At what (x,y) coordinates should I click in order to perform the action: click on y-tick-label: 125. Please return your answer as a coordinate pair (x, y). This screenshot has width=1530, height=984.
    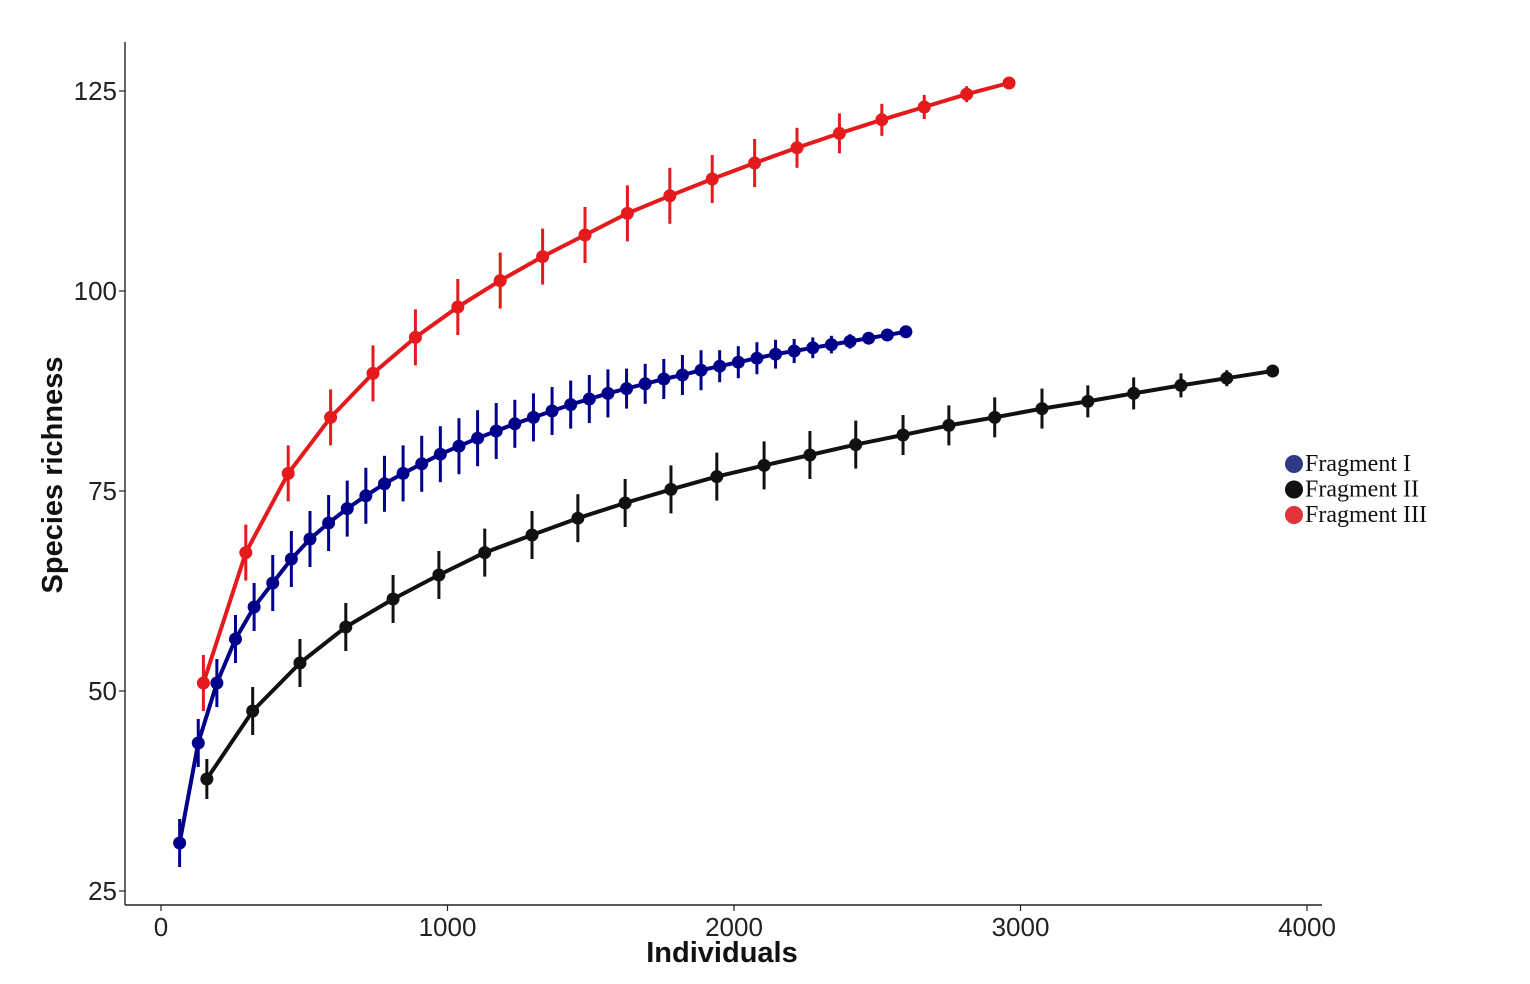
    Looking at the image, I should click on (95, 91).